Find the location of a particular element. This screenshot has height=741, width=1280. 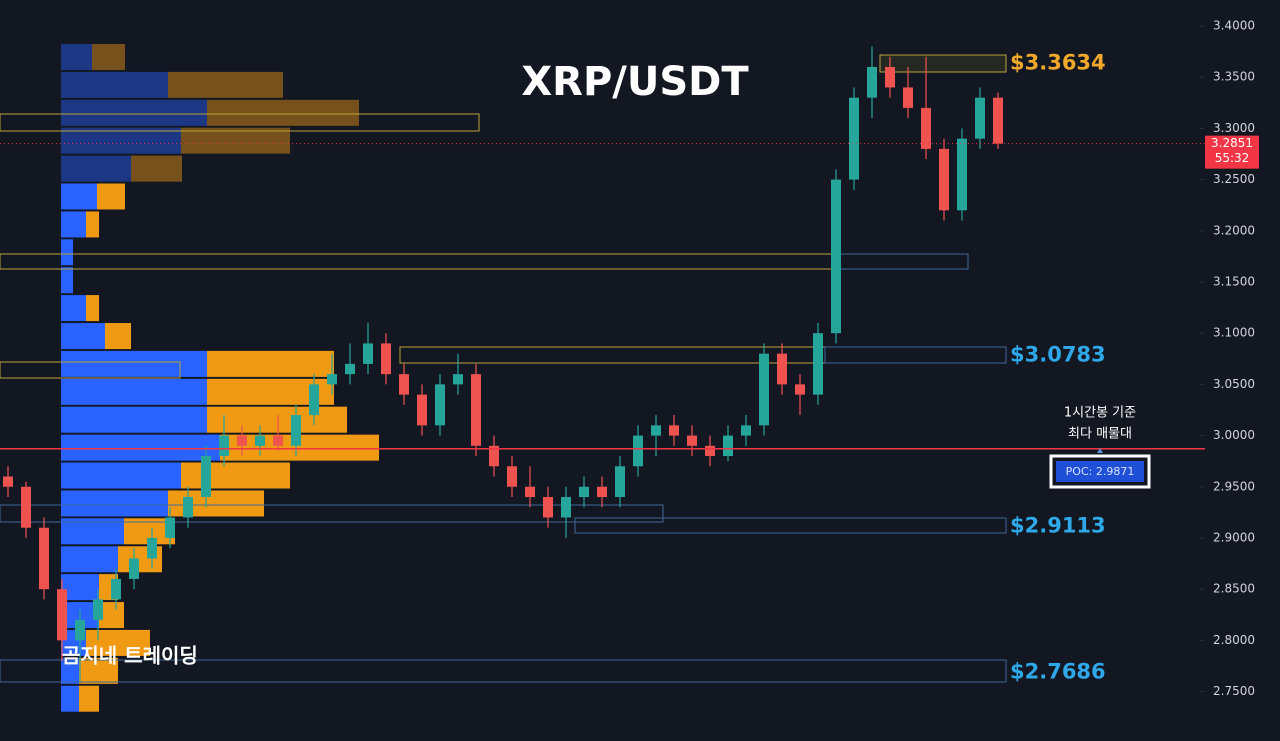

y-tick-label: 2.9500 is located at coordinates (1234, 486).